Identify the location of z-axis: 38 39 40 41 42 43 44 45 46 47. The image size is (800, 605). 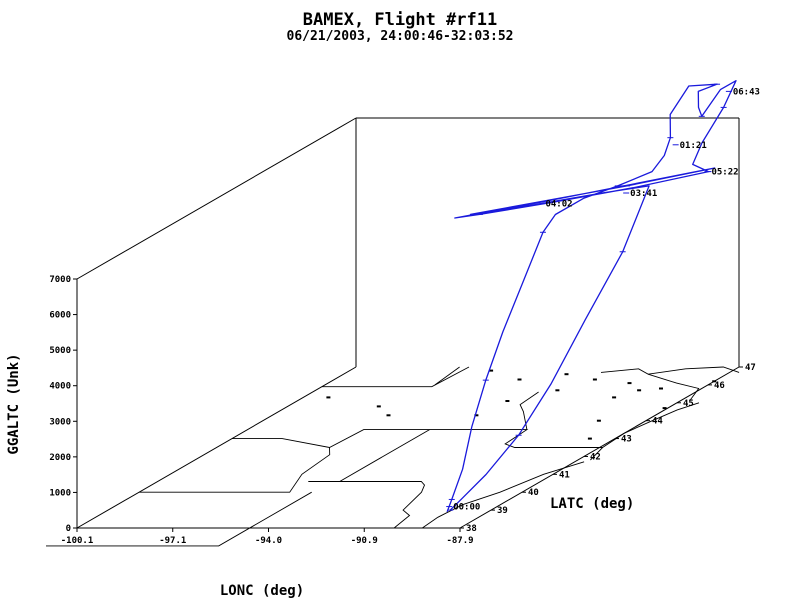
(608, 448).